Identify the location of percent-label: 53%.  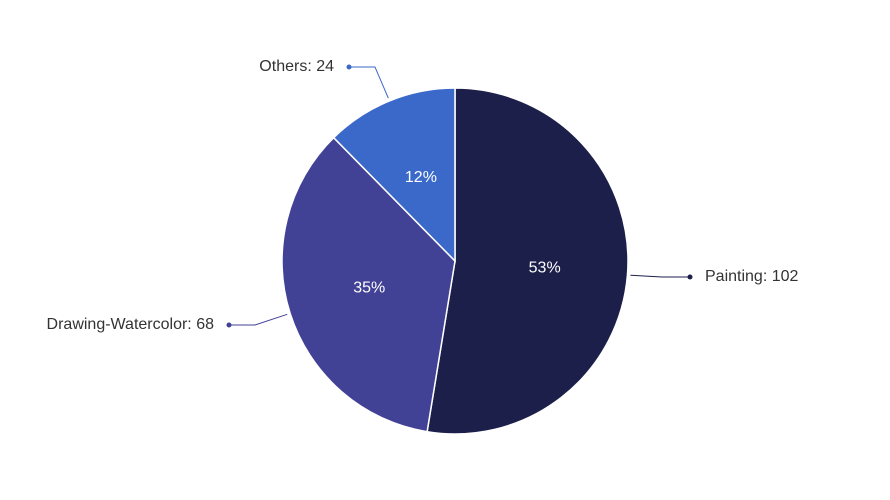
(545, 267).